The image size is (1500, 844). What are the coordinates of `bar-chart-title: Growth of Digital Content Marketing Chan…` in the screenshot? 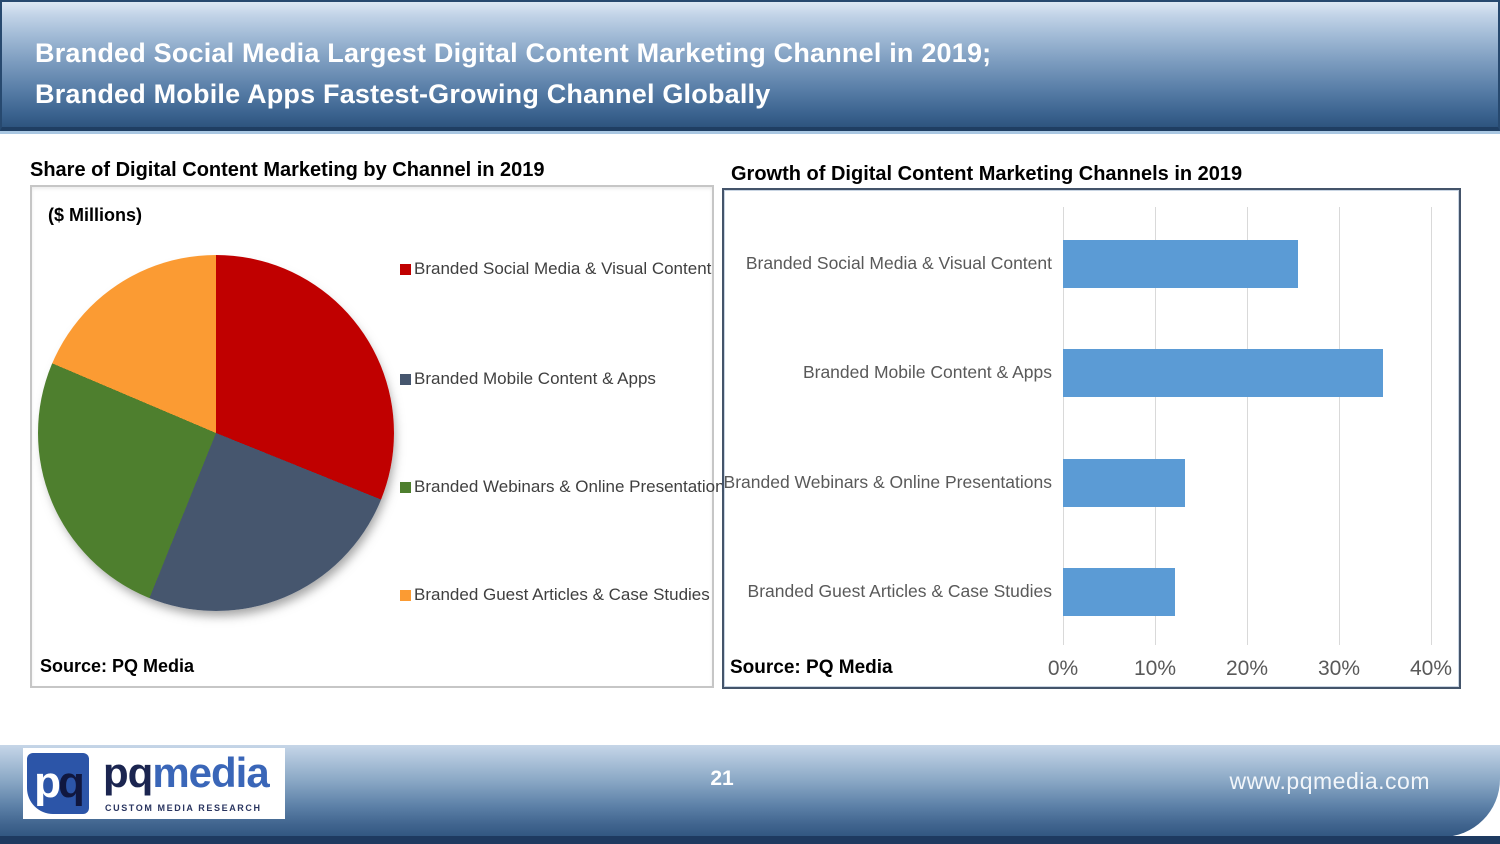 It's located at (987, 174).